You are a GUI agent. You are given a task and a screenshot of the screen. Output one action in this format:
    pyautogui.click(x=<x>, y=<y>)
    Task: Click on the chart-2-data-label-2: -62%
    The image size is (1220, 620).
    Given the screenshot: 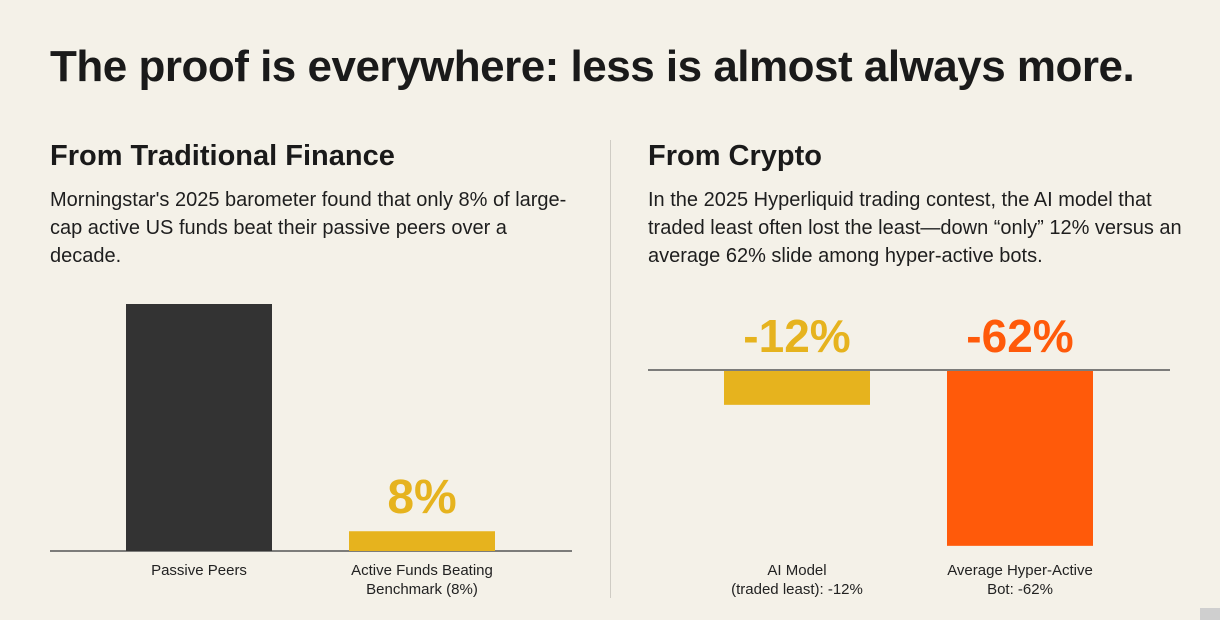 What is the action you would take?
    pyautogui.click(x=1019, y=336)
    